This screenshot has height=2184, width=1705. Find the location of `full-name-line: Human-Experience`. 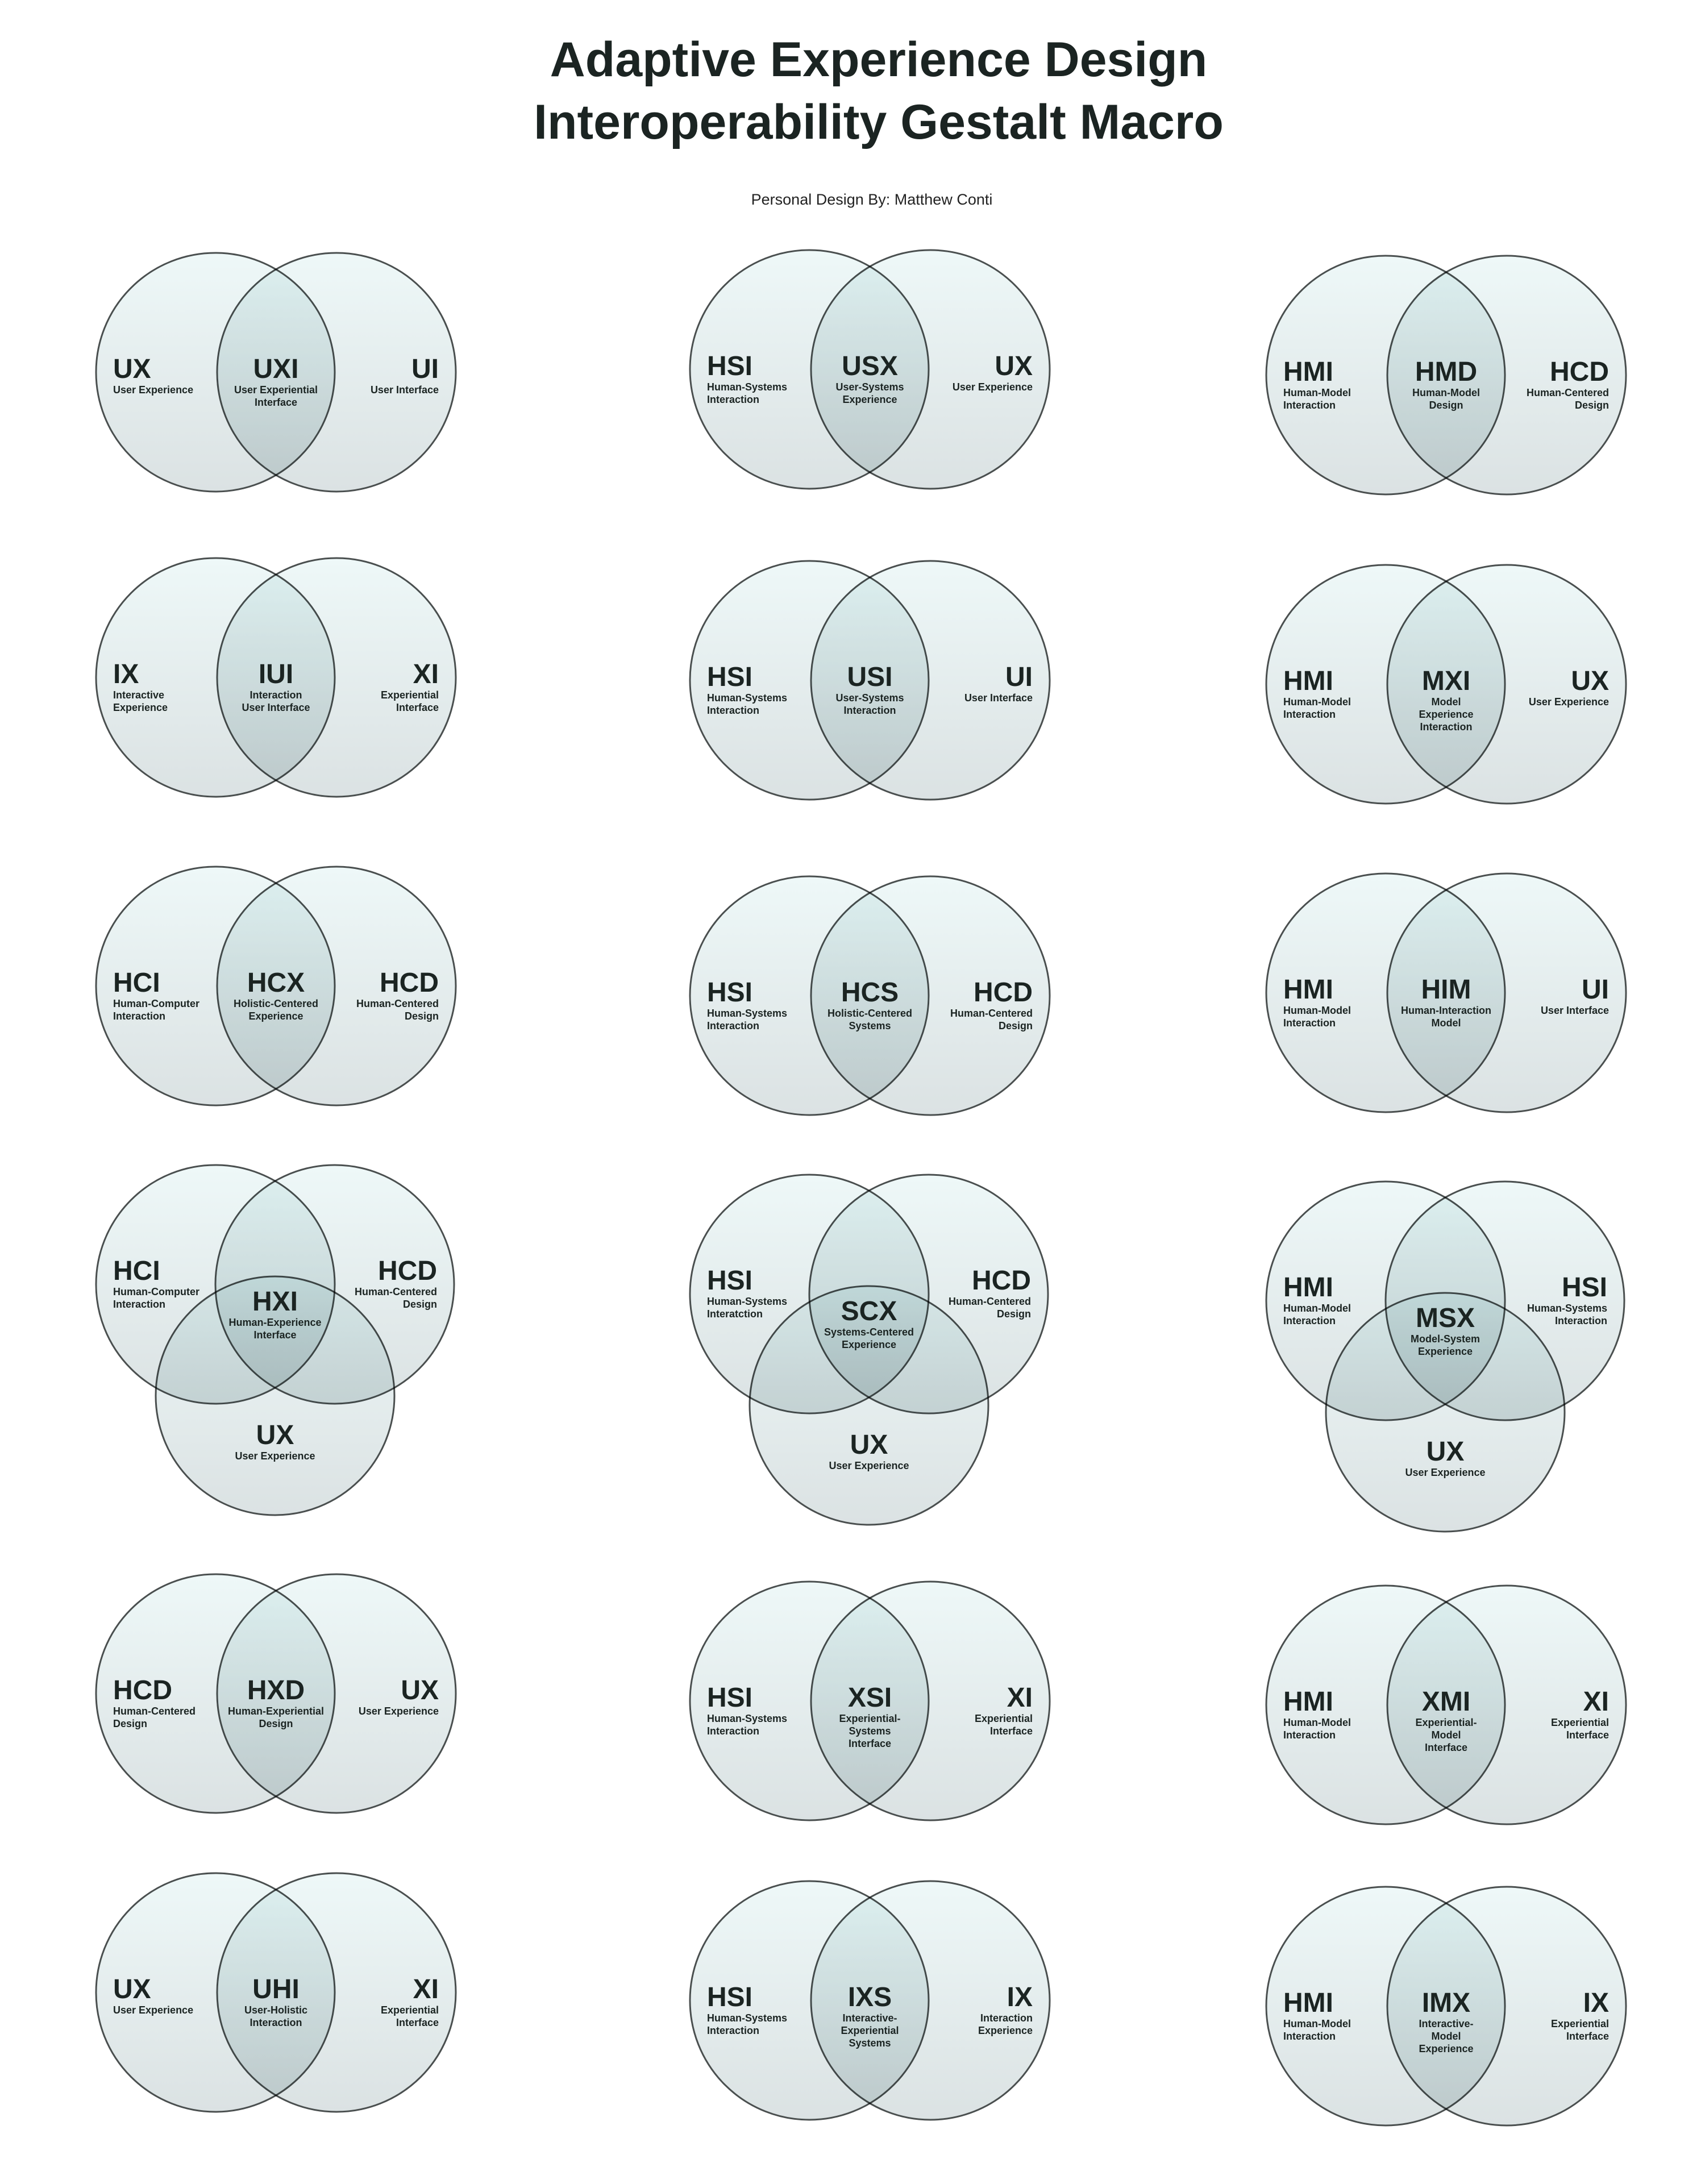

full-name-line: Human-Experience is located at coordinates (274, 1322).